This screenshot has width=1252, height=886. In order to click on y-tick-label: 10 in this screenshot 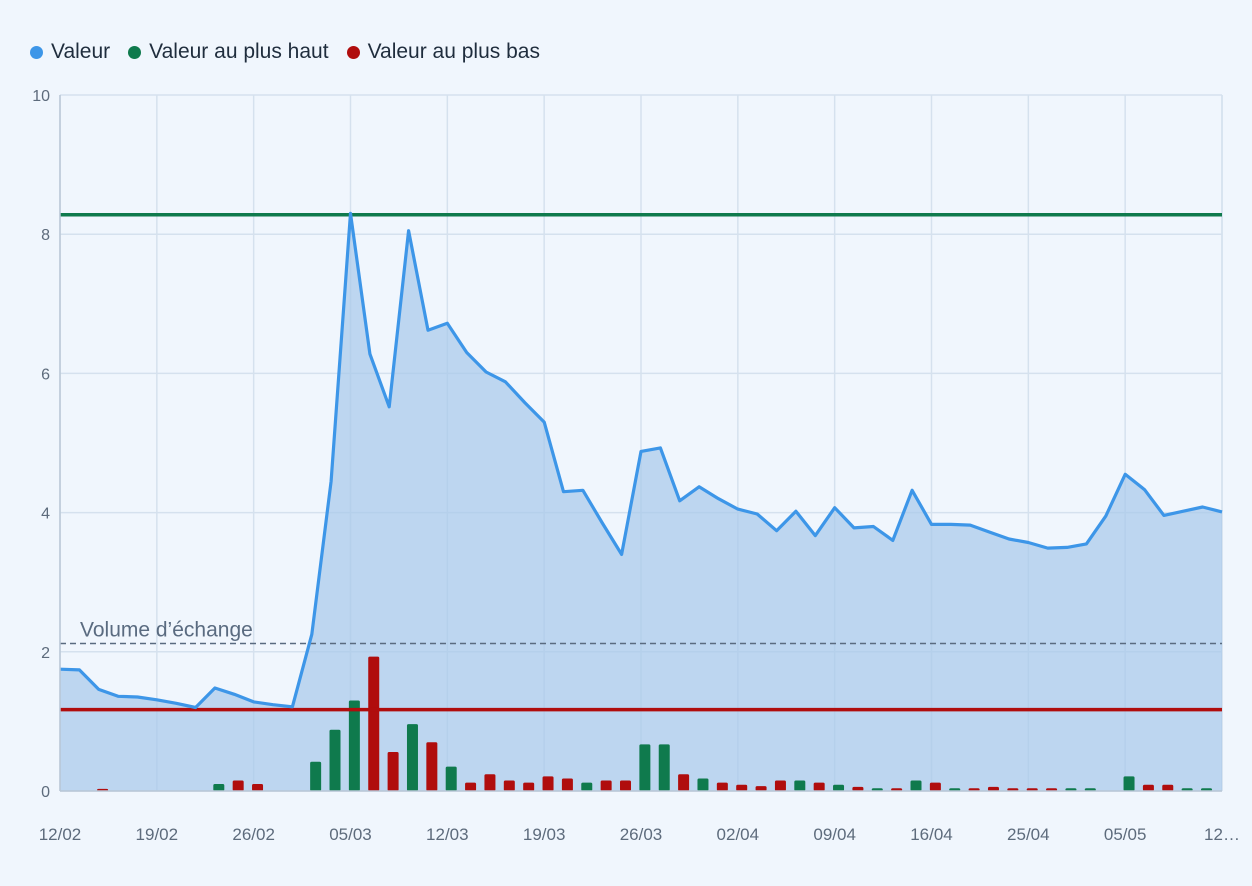, I will do `click(41, 96)`.